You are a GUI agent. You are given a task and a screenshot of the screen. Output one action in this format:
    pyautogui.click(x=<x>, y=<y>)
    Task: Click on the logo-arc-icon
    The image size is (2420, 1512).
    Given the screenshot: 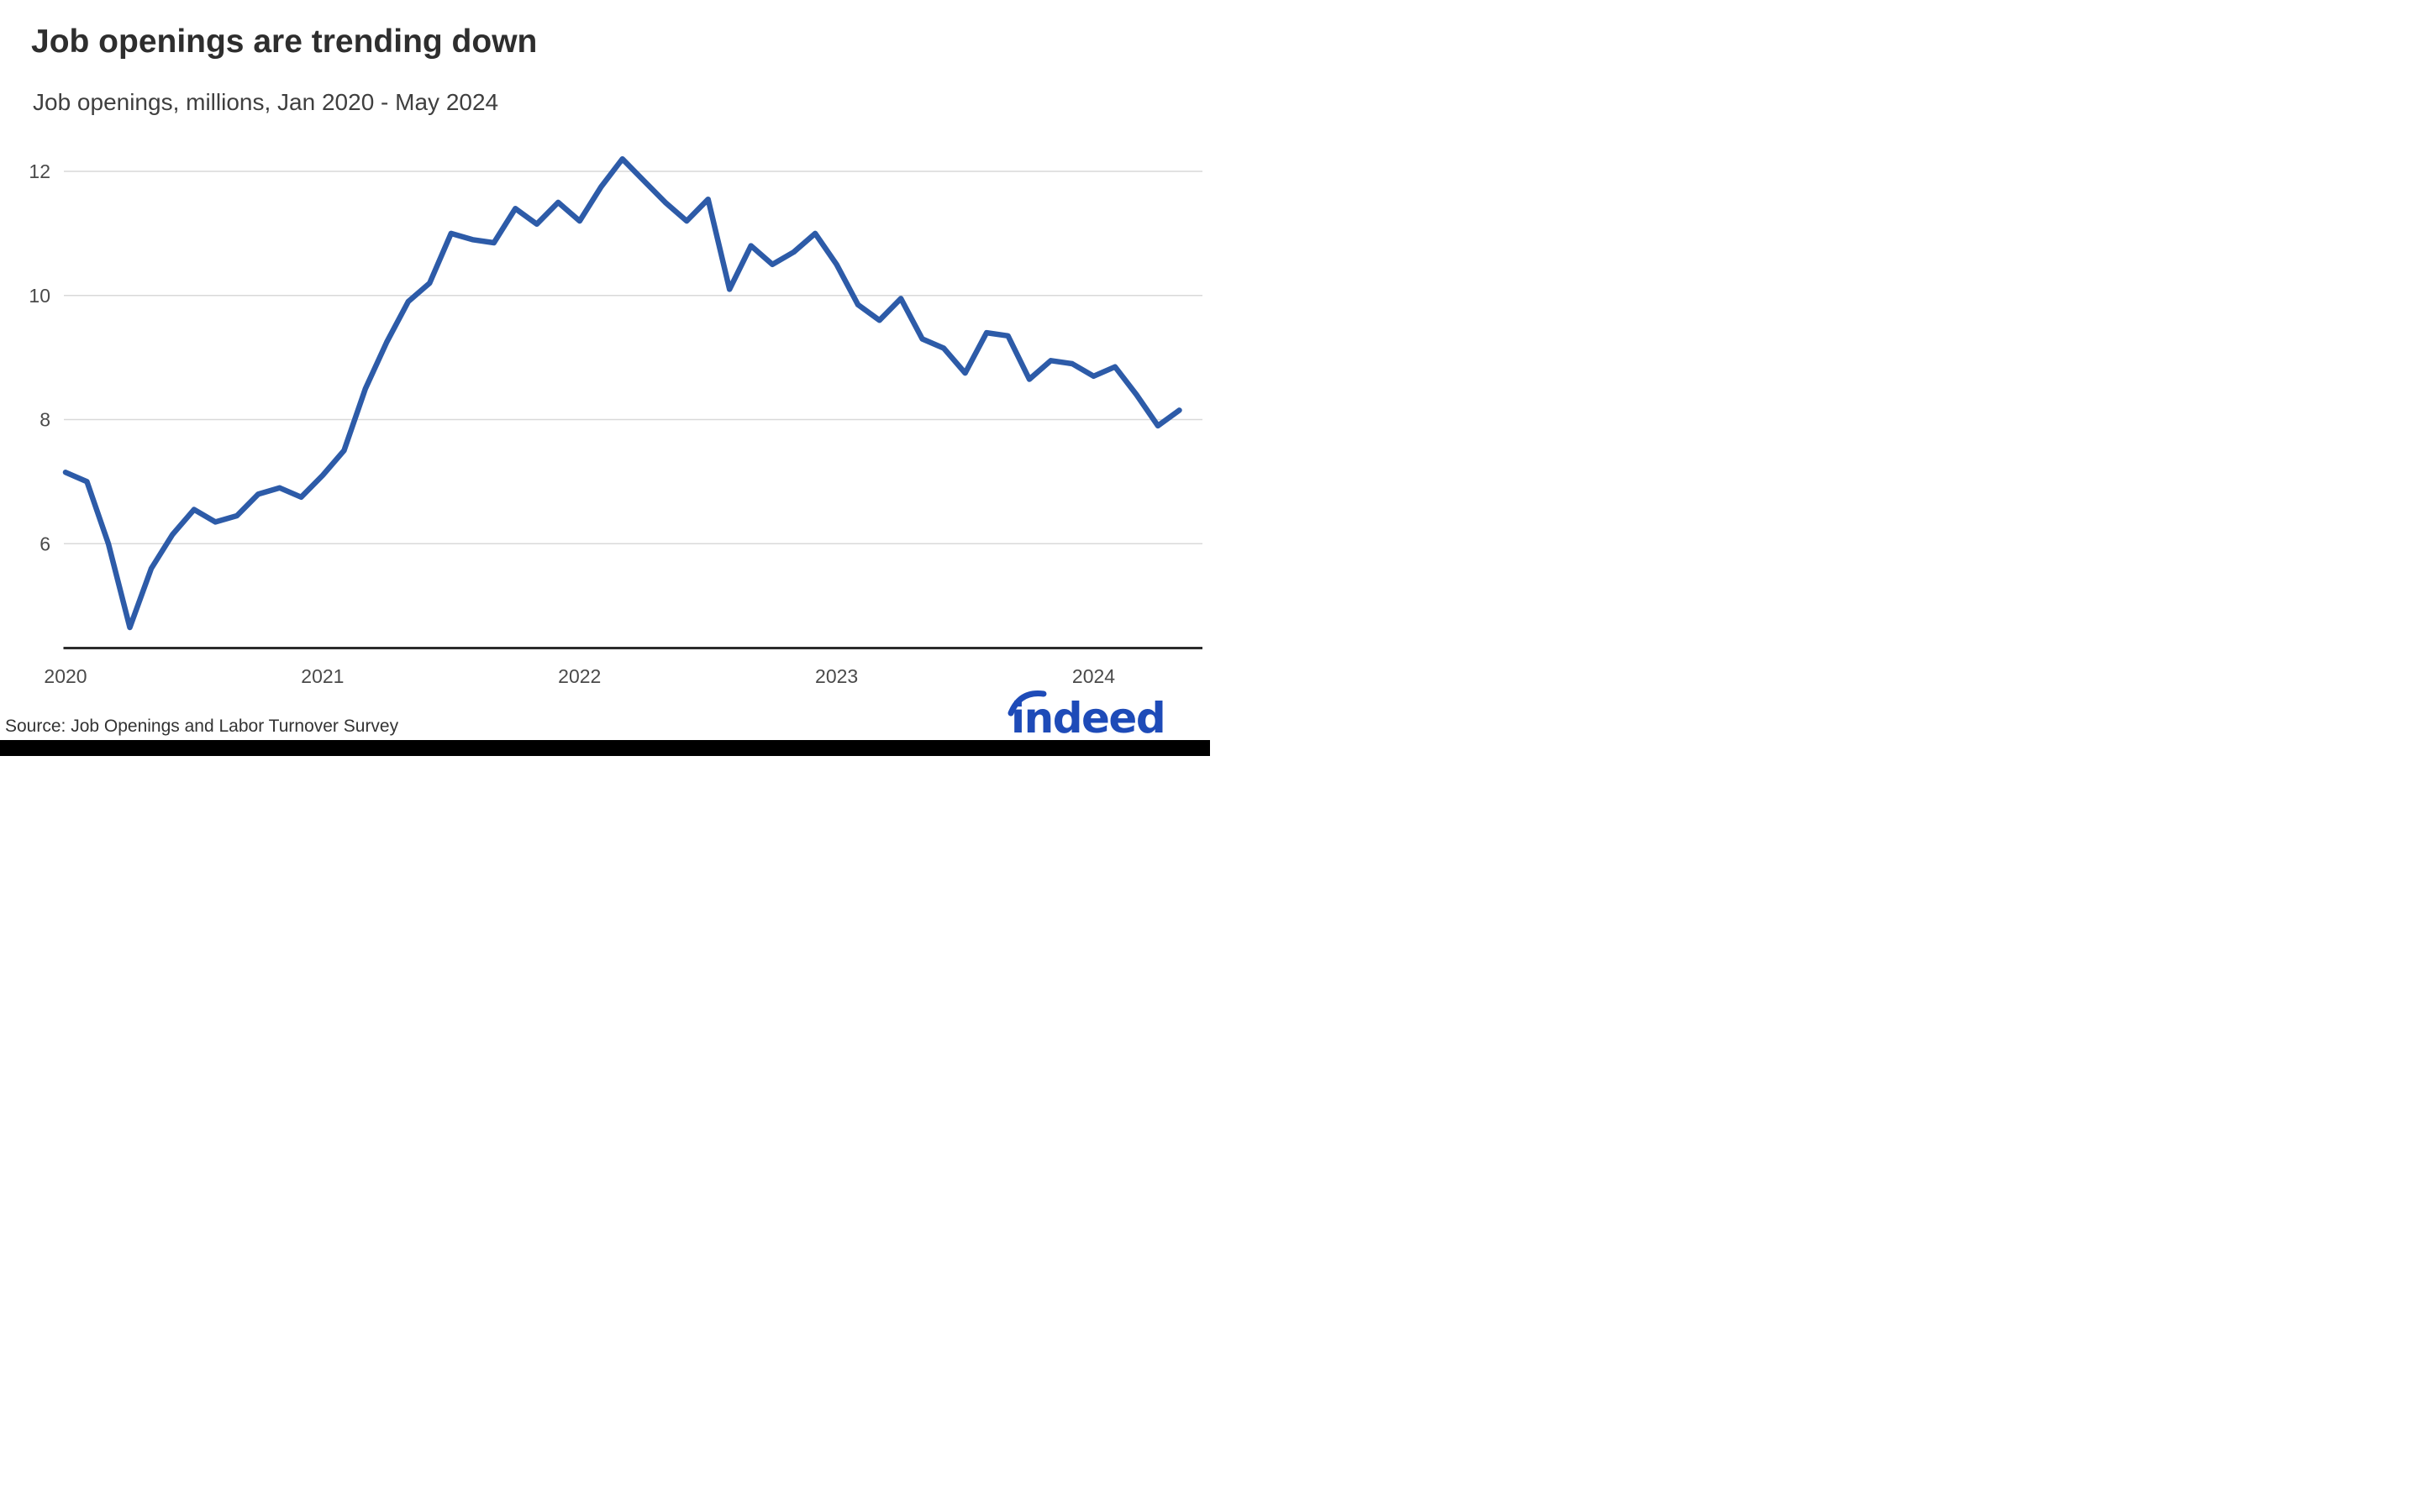 What is the action you would take?
    pyautogui.click(x=1027, y=703)
    